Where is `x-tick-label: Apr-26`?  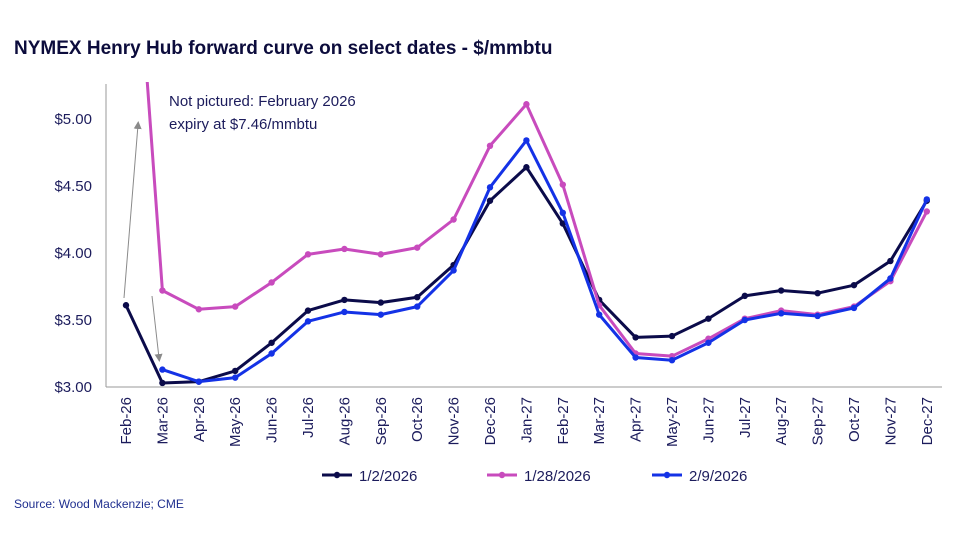 x-tick-label: Apr-26 is located at coordinates (199, 419).